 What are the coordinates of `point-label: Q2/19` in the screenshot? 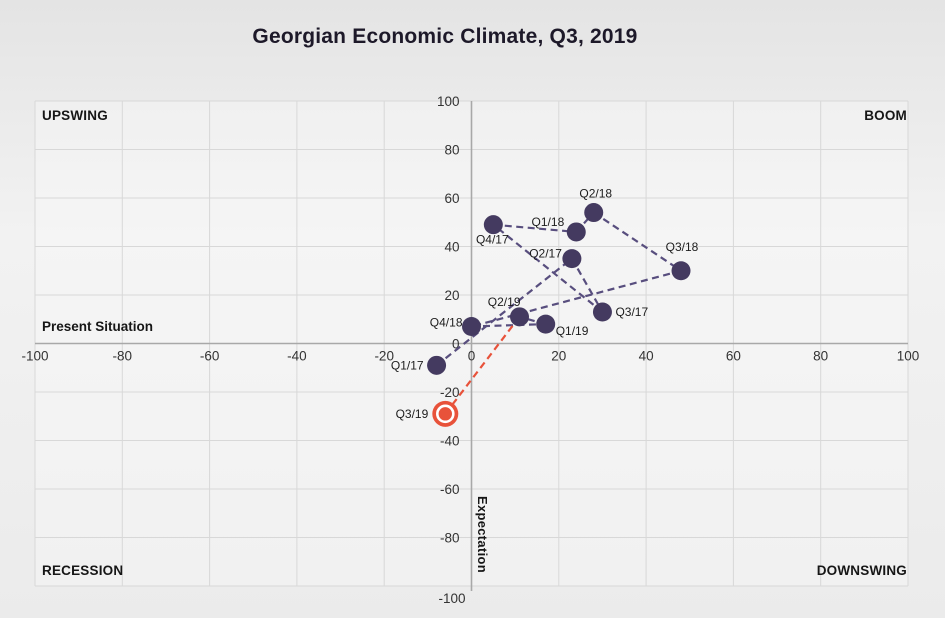 It's located at (504, 302).